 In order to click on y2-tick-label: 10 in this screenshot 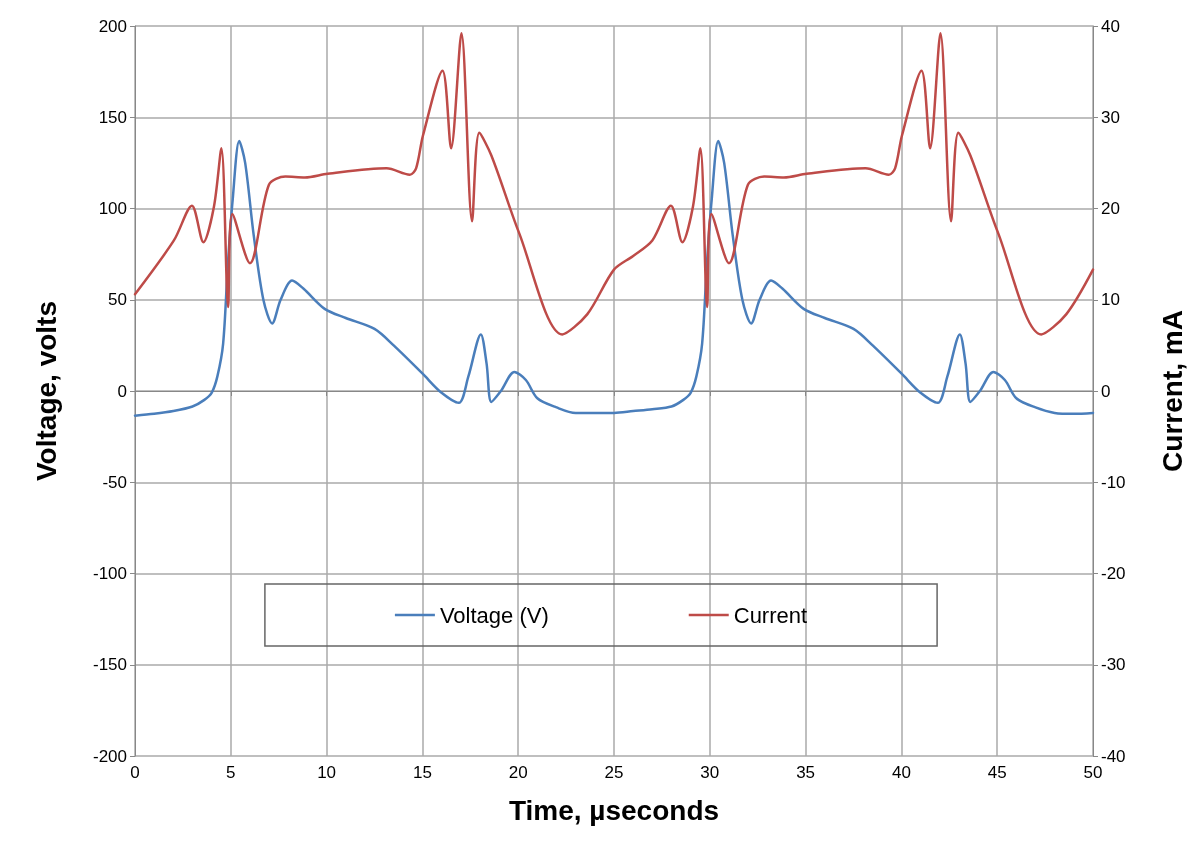, I will do `click(1110, 300)`.